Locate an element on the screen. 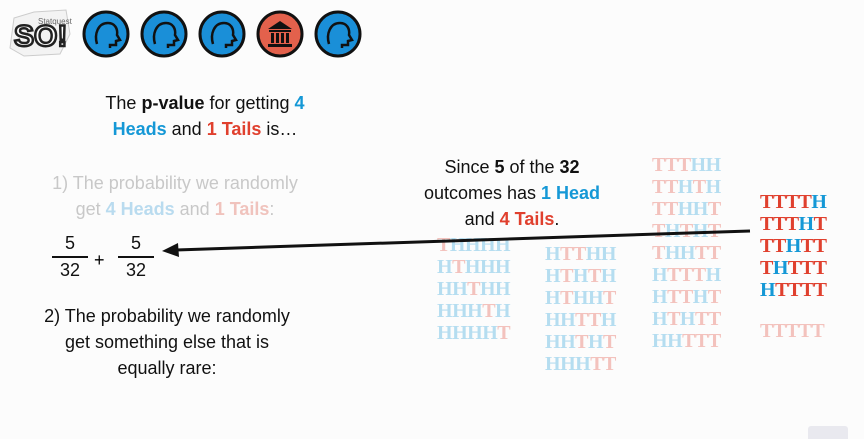 This screenshot has width=864, height=439. svg-text: SO! is located at coordinates (40, 36).